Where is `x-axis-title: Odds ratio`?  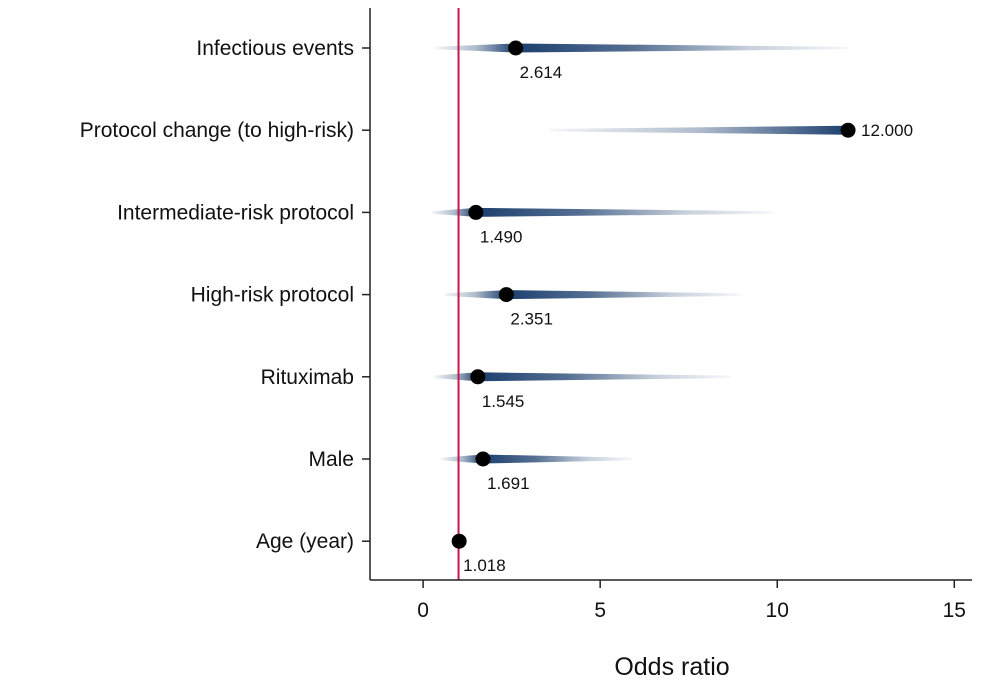 x-axis-title: Odds ratio is located at coordinates (671, 667).